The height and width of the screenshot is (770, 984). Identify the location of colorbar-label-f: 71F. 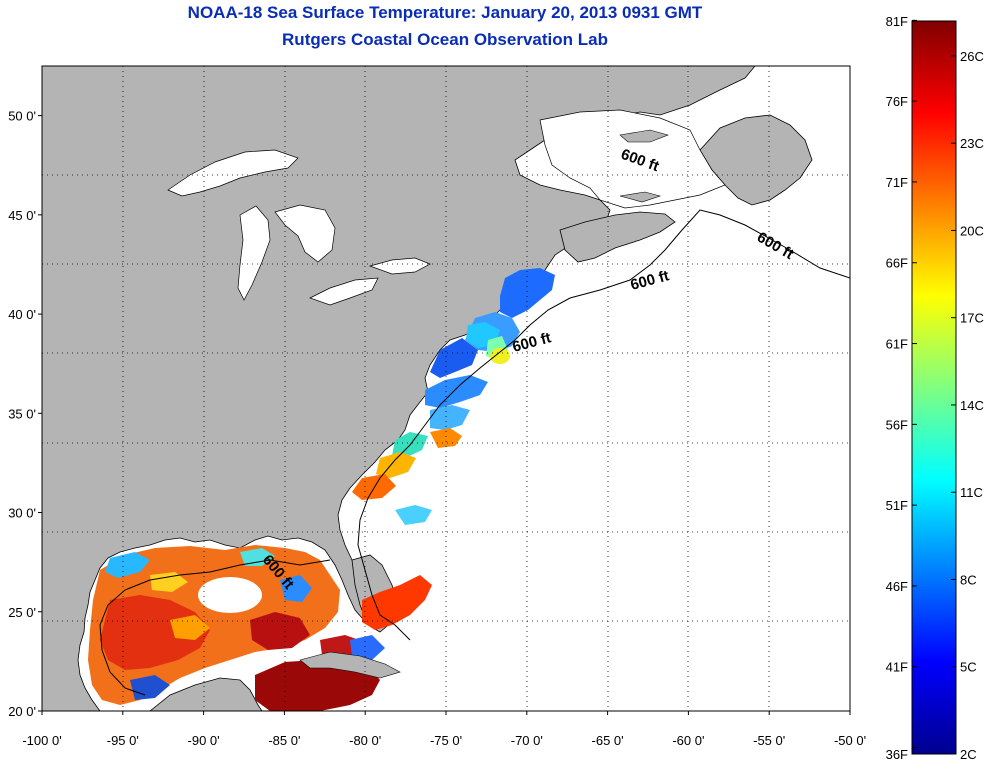
(897, 182).